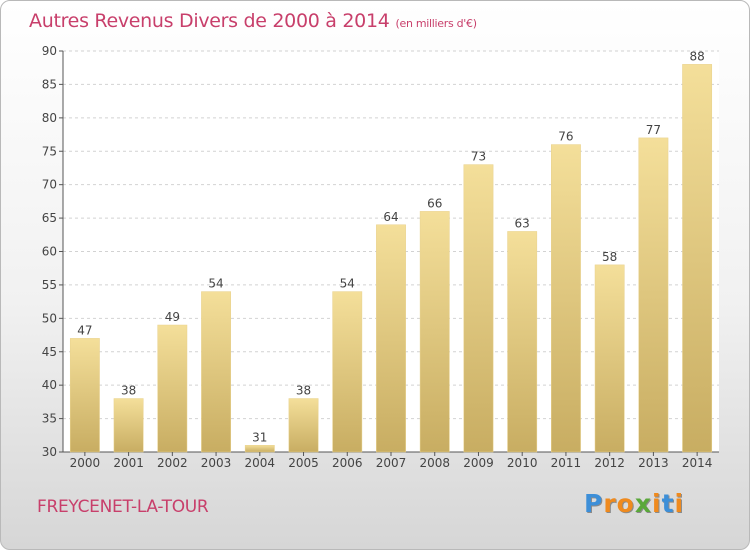 Image resolution: width=750 pixels, height=550 pixels. Describe the element at coordinates (347, 463) in the screenshot. I see `x-tick-label: 2006` at that location.